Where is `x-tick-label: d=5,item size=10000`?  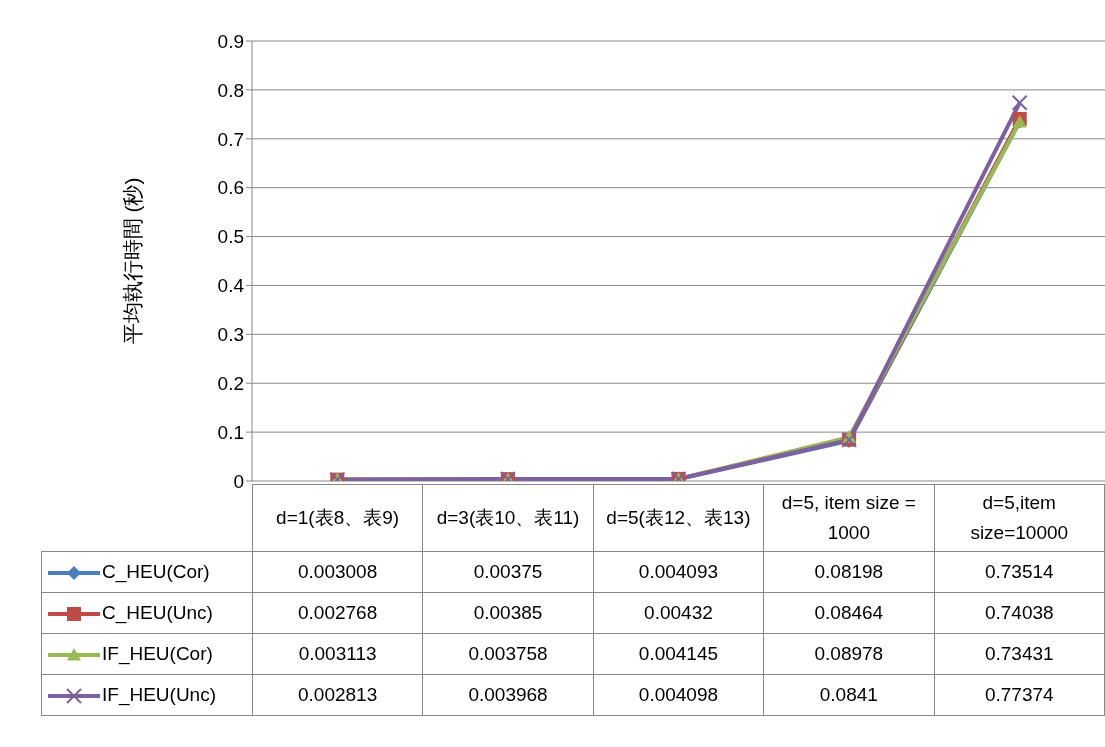
x-tick-label: d=5,item size=10000 is located at coordinates (1019, 518).